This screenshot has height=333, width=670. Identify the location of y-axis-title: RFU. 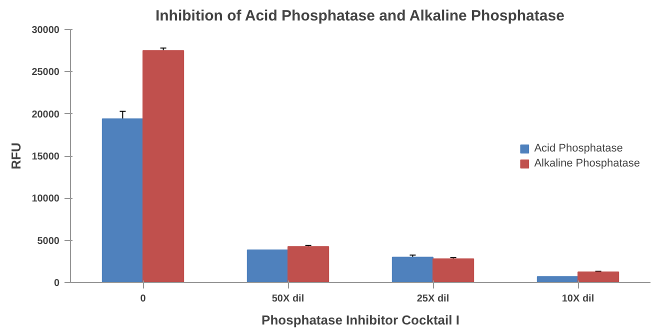
(16, 156).